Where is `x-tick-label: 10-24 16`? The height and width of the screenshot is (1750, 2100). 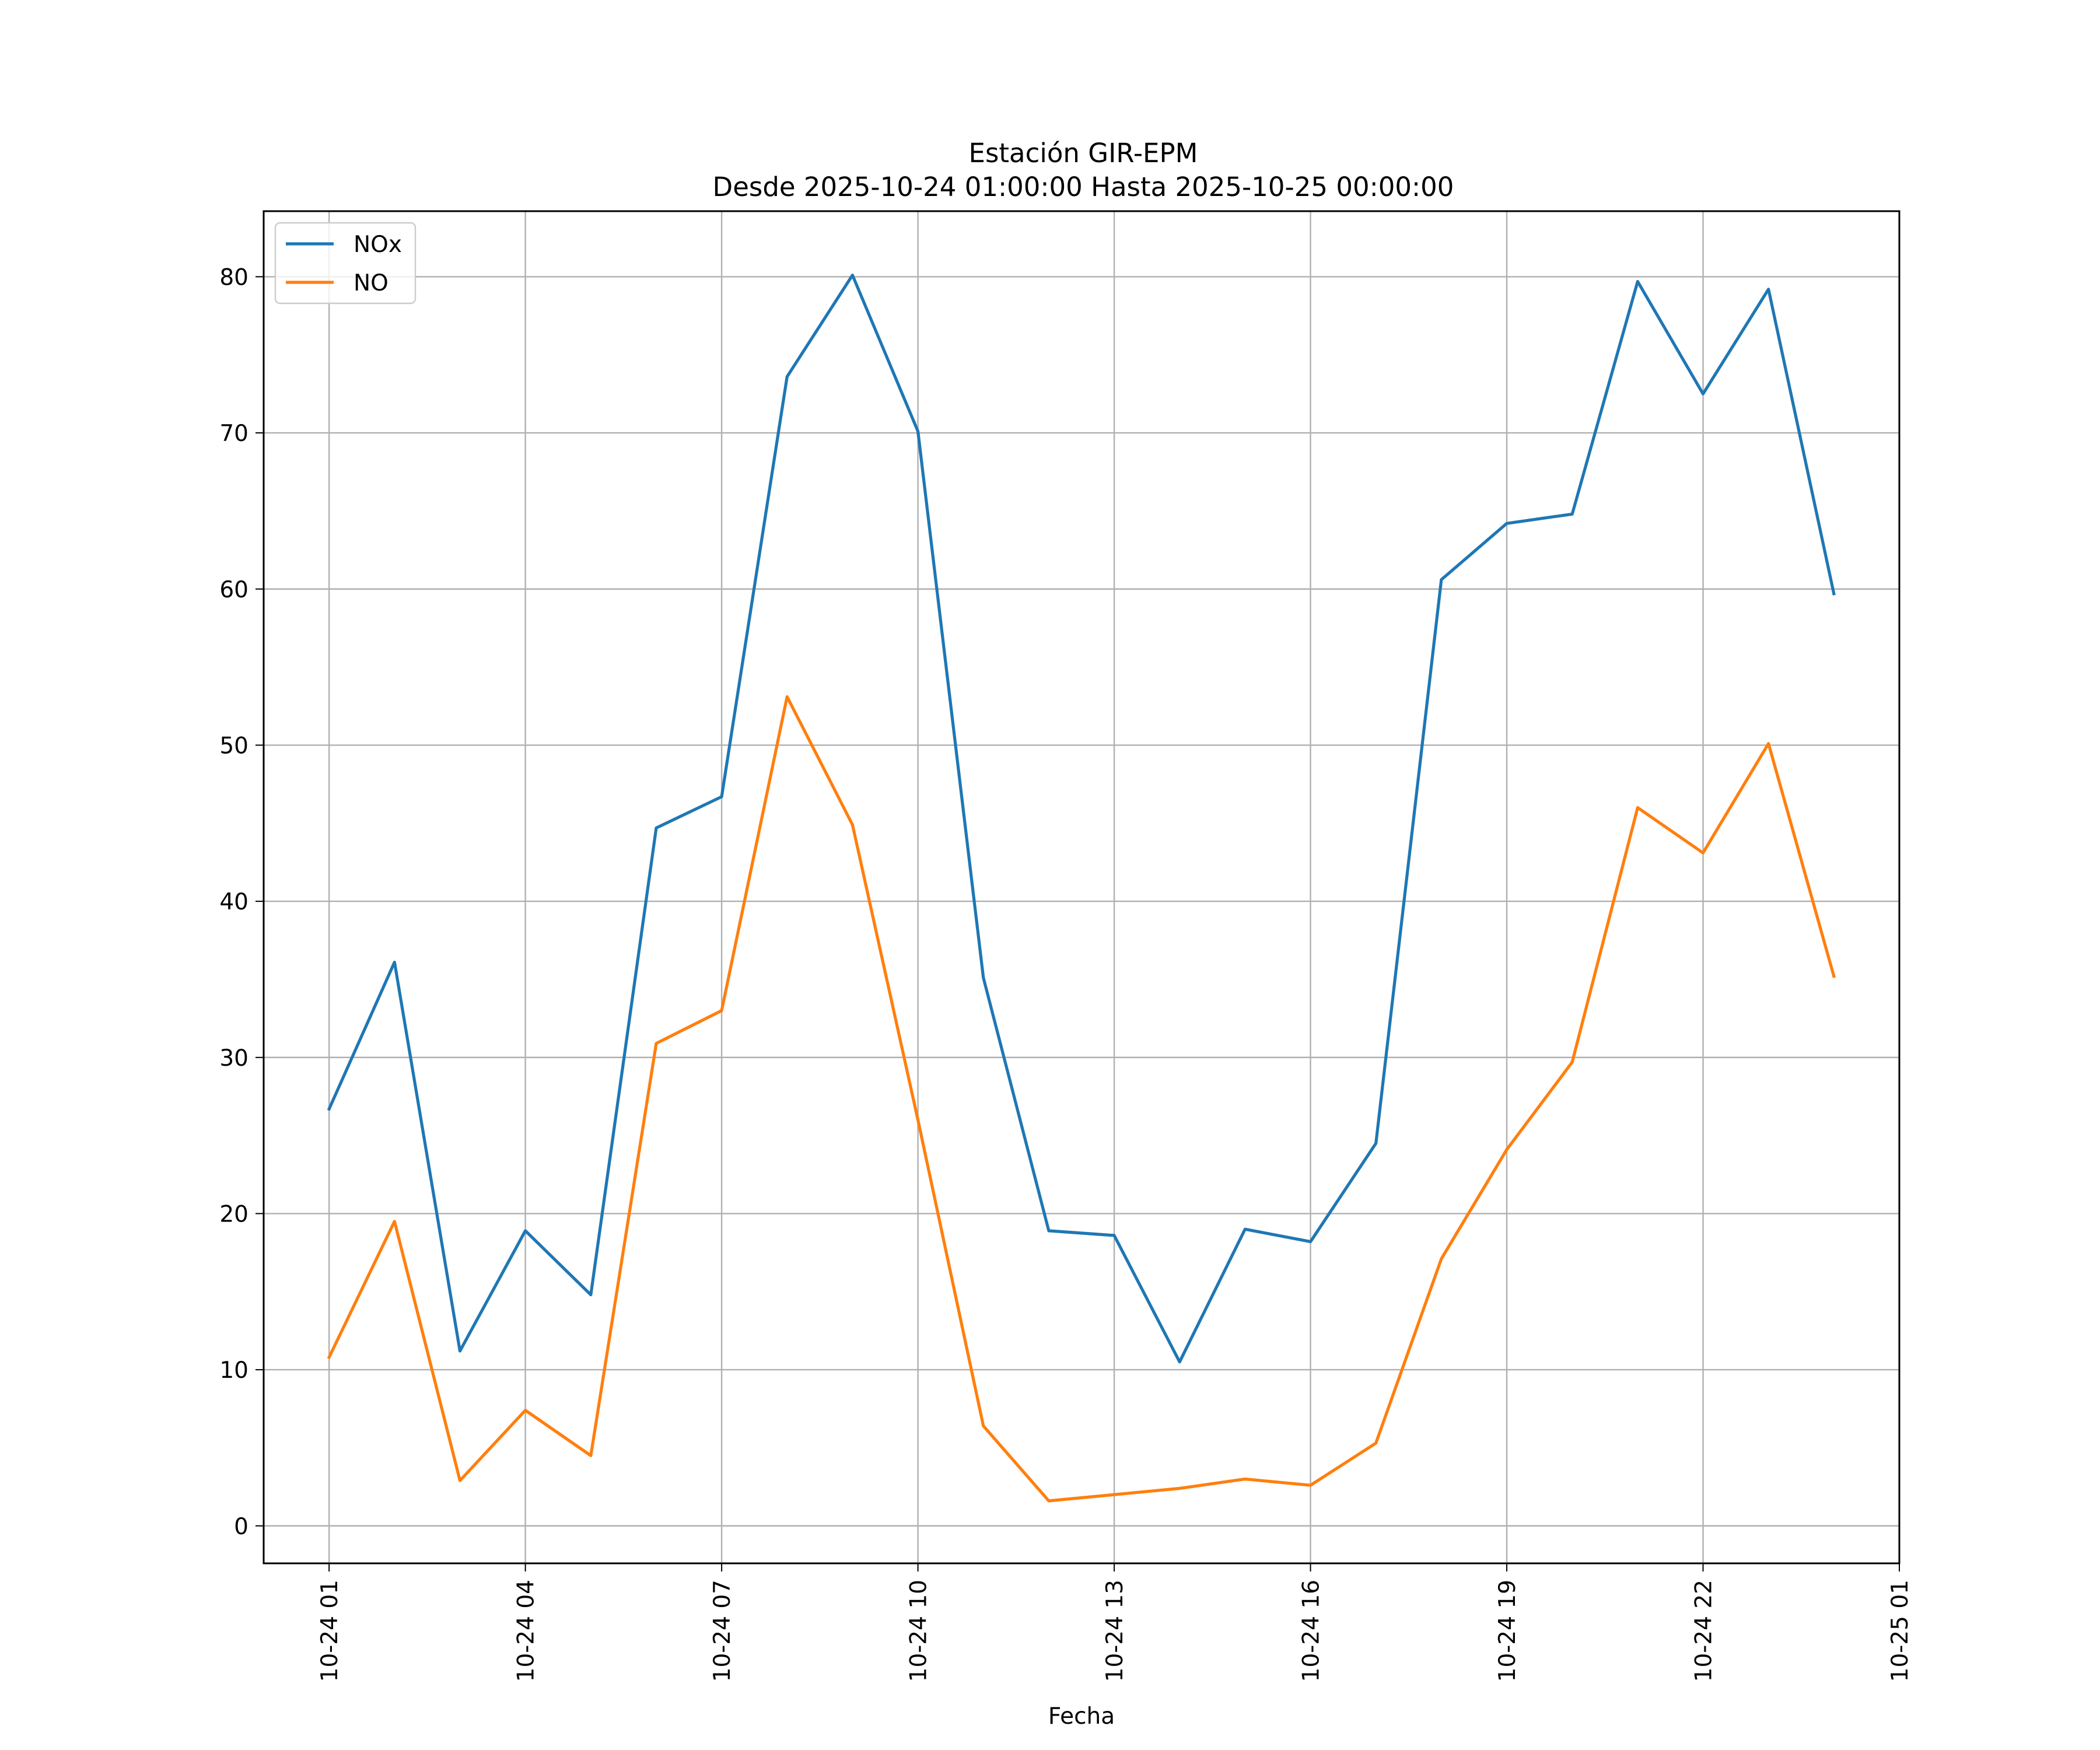
x-tick-label: 10-24 16 is located at coordinates (1311, 1631).